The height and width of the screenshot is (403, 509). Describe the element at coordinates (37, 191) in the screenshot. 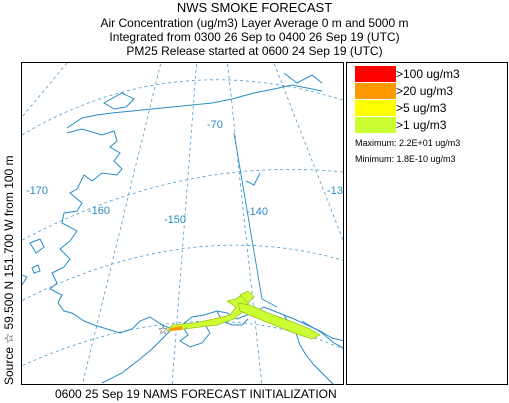

I see `longitude-label: -170` at that location.